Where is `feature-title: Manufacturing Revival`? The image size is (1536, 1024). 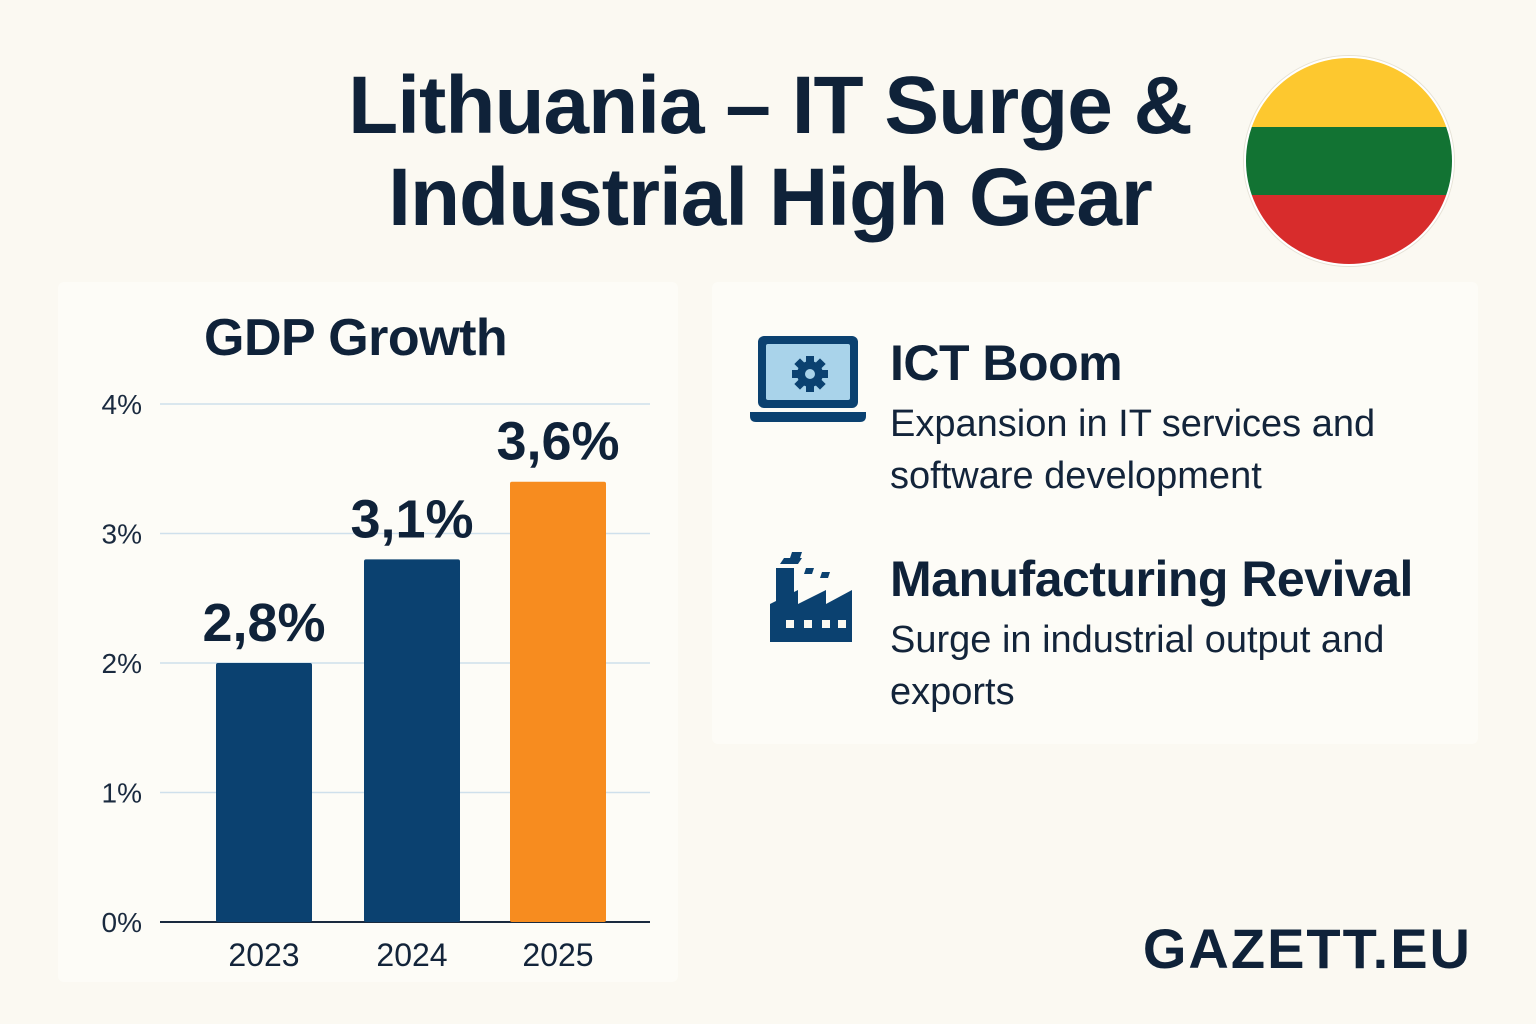 feature-title: Manufacturing Revival is located at coordinates (1151, 579).